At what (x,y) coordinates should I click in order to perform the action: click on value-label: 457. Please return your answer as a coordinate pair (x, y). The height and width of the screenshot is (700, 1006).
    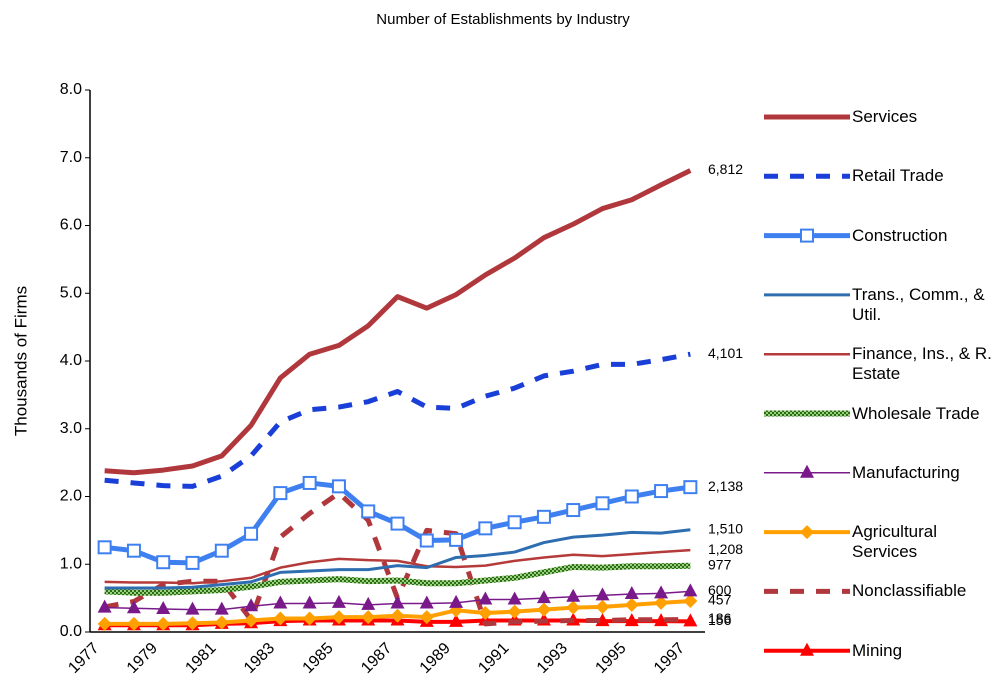
    Looking at the image, I should click on (720, 600).